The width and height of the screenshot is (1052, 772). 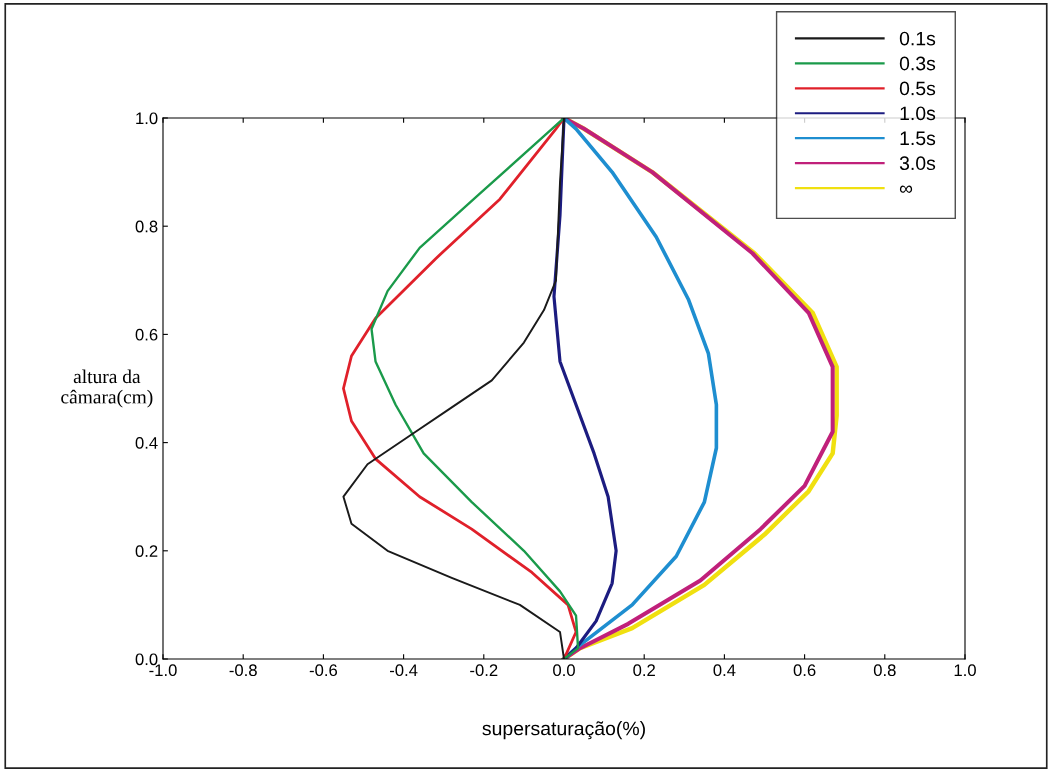 I want to click on x-tick-label: 0.4, so click(x=724, y=670).